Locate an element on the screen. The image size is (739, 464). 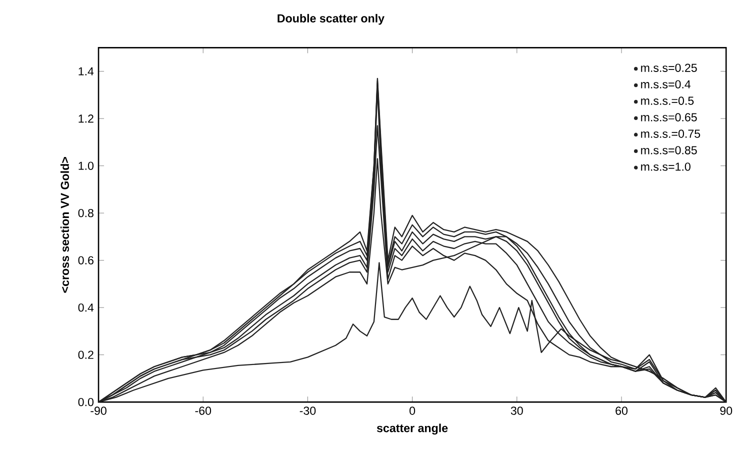
legend-label: m.s.s=0.4 is located at coordinates (666, 84).